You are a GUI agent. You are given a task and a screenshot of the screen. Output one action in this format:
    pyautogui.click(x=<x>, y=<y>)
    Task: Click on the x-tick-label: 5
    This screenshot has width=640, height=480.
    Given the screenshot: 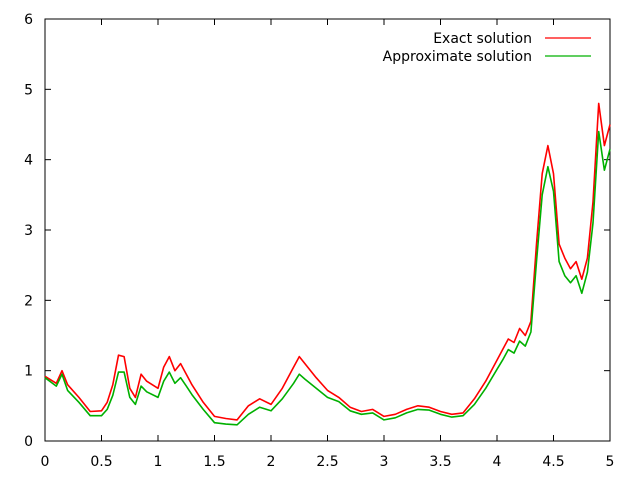 What is the action you would take?
    pyautogui.click(x=610, y=462)
    